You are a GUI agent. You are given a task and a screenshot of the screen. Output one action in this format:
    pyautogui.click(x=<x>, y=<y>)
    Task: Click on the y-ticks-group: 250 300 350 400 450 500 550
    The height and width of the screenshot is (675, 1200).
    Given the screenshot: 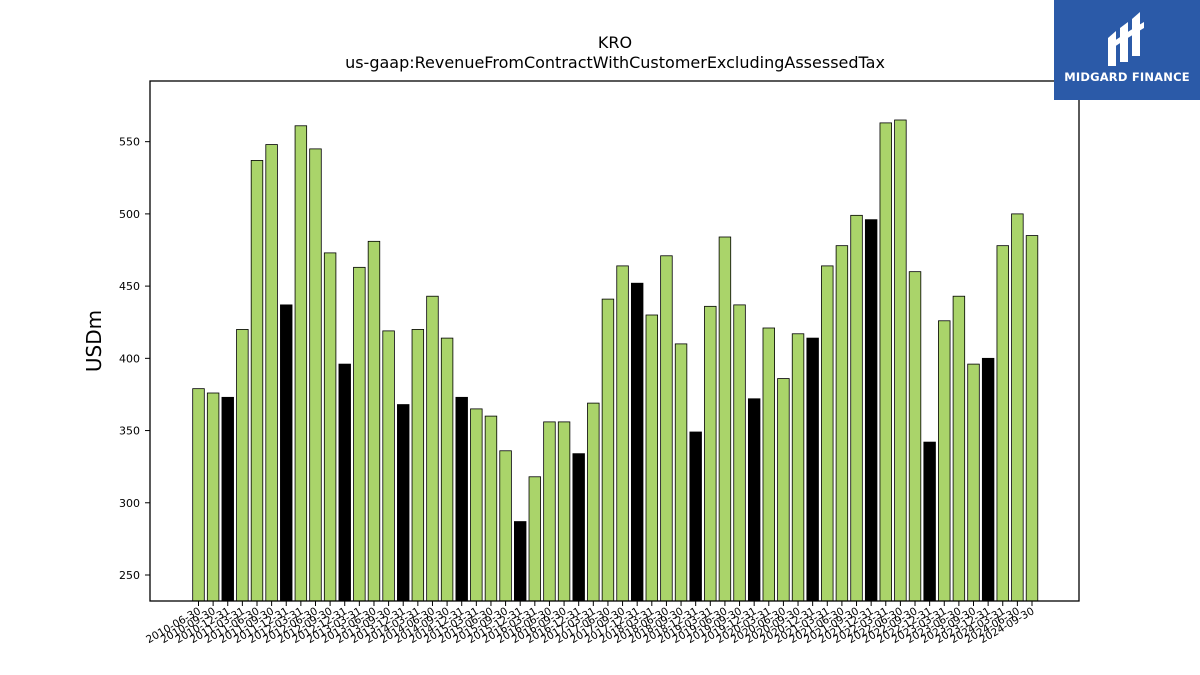 What is the action you would take?
    pyautogui.click(x=134, y=359)
    